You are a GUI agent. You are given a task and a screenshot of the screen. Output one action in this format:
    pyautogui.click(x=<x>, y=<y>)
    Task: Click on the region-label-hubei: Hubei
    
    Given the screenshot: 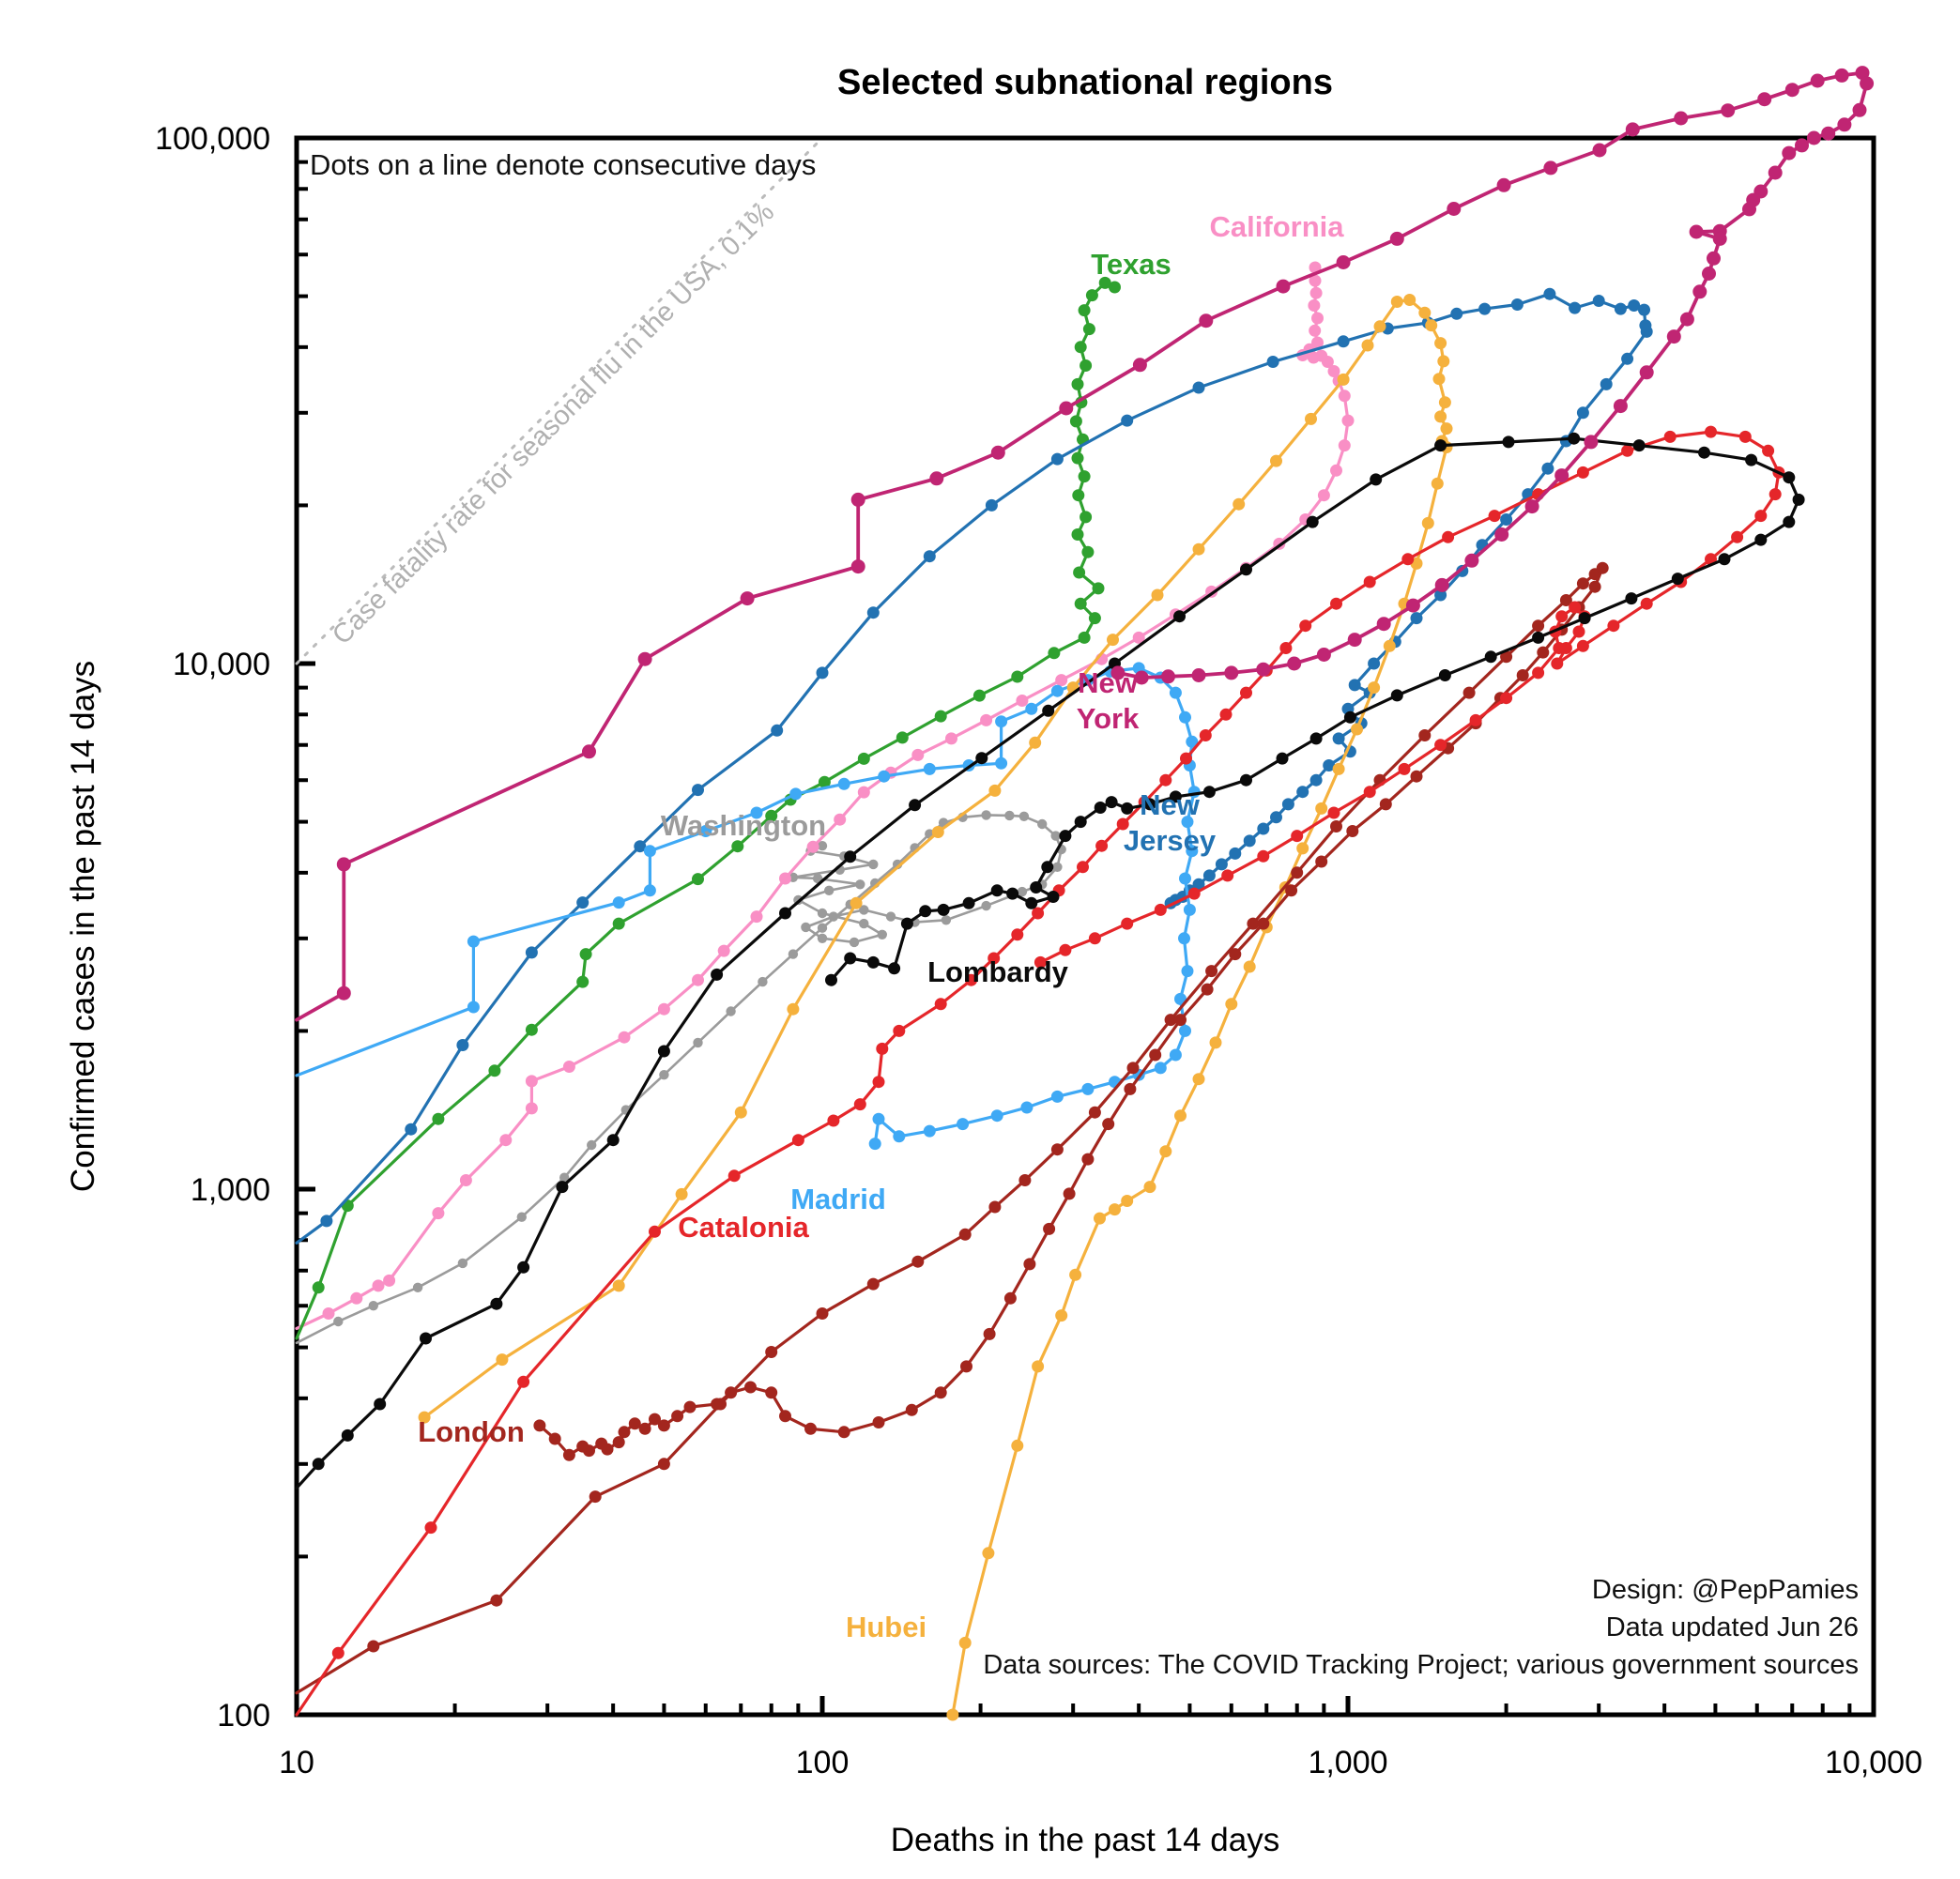 What is the action you would take?
    pyautogui.click(x=886, y=1627)
    